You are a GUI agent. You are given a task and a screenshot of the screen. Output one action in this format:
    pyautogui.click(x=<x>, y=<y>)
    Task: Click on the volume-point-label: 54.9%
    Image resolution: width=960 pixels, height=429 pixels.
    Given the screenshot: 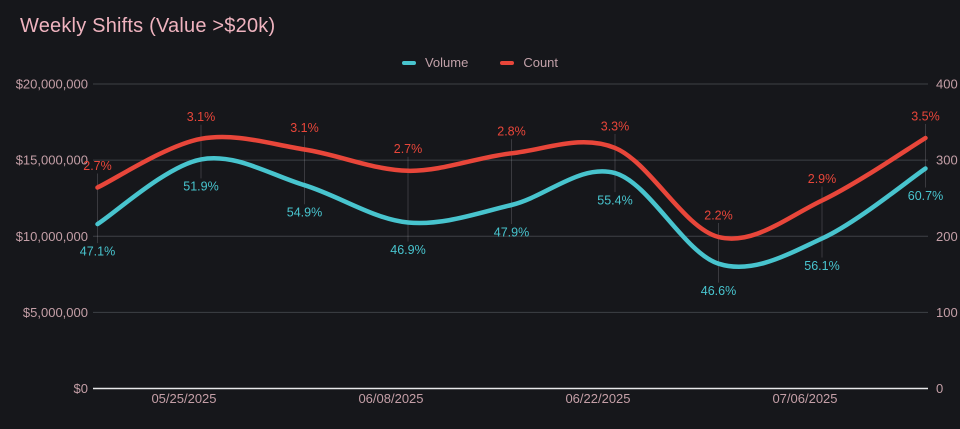 What is the action you would take?
    pyautogui.click(x=304, y=213)
    